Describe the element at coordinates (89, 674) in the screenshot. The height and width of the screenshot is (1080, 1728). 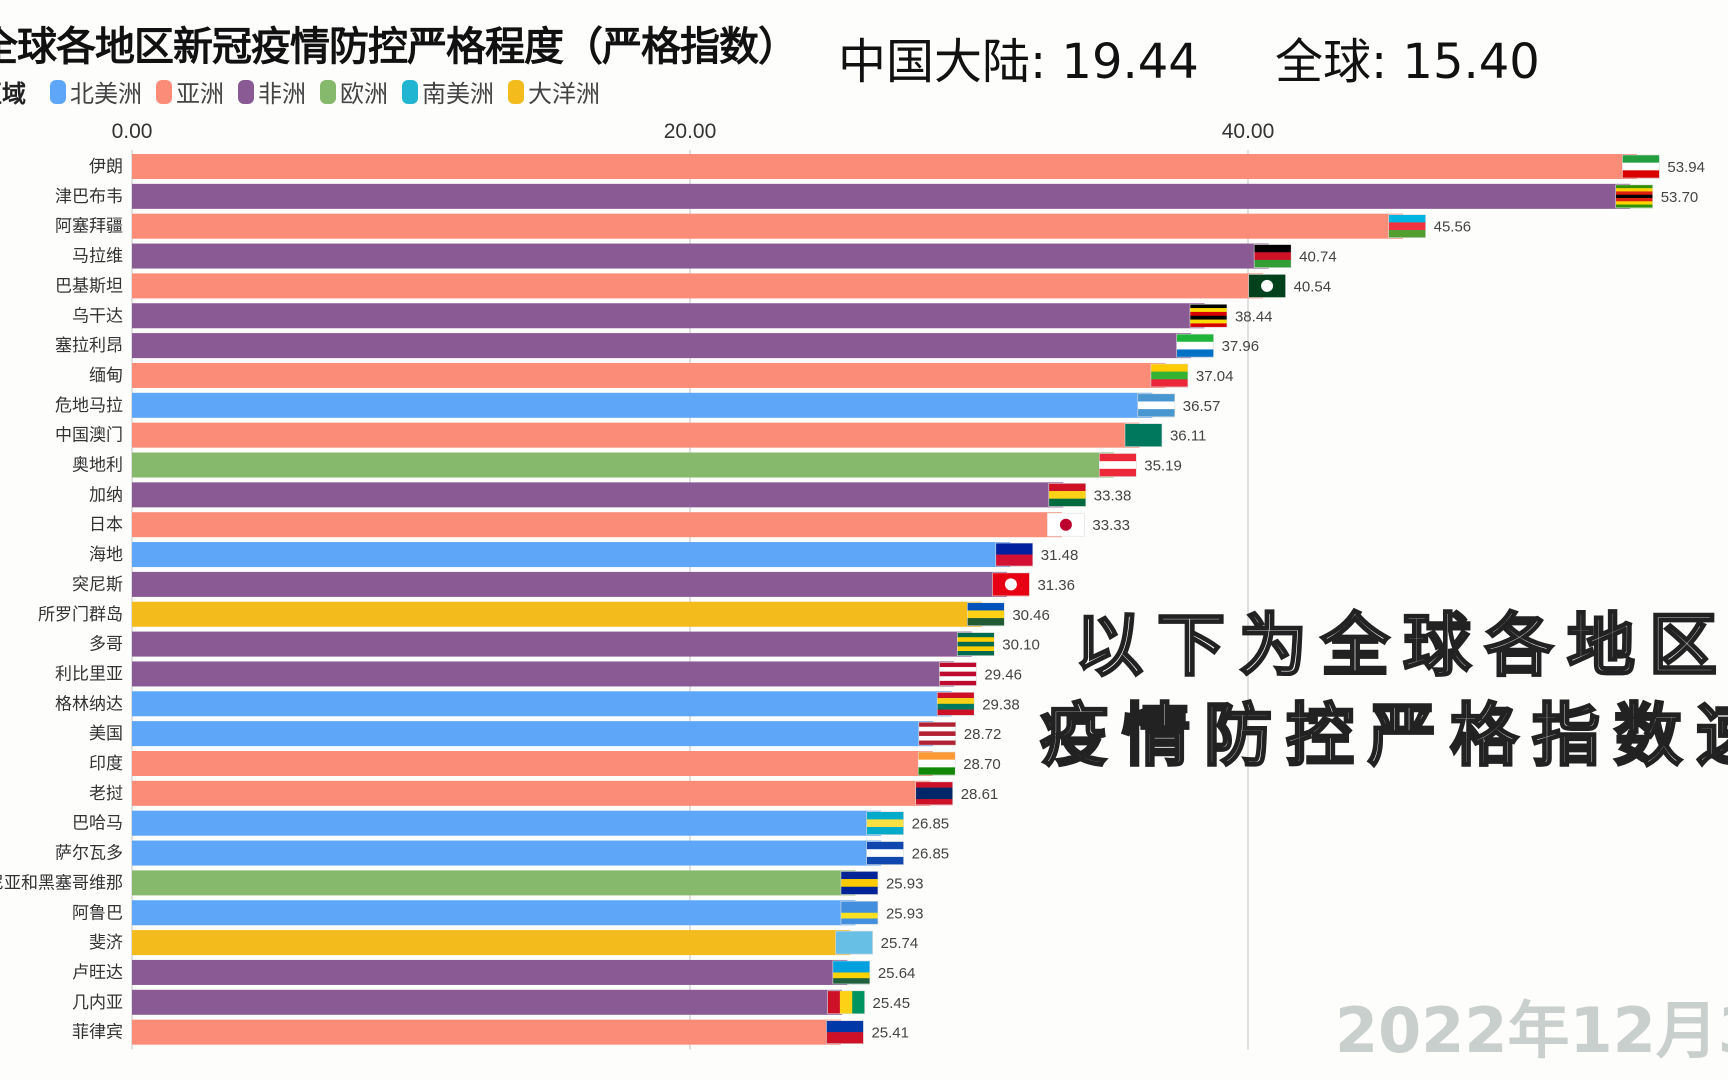
I see `y-category-label: 利比里亚` at that location.